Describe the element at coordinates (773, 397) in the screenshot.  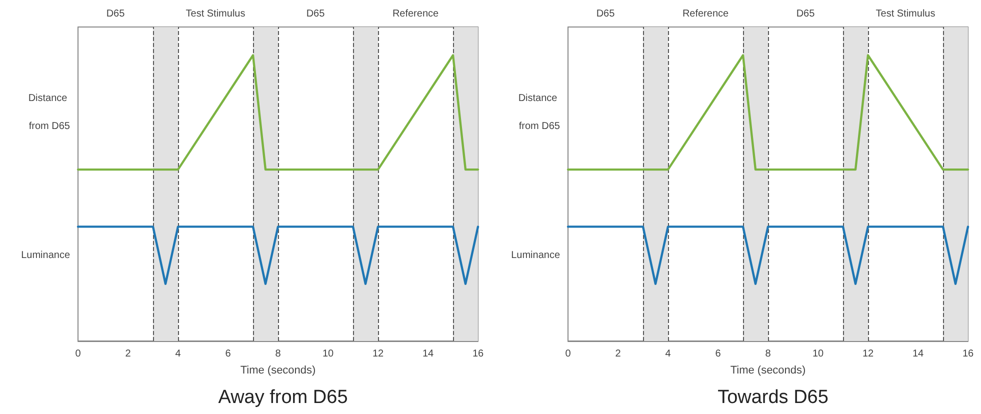
I see `text: Towards D65` at that location.